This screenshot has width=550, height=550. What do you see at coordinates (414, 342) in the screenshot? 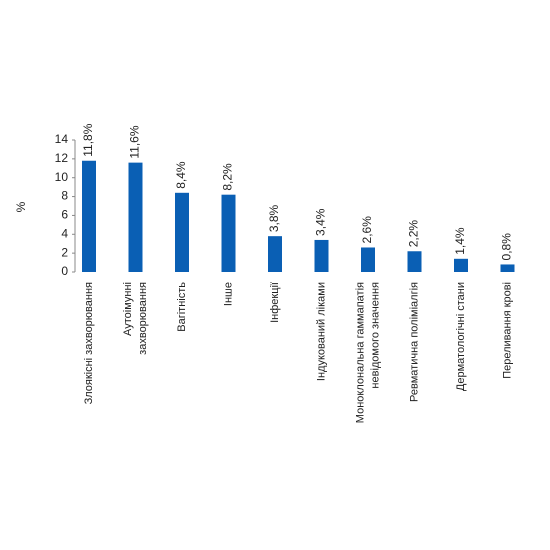
I see `x-tick-label: Ревматична поліміалгія` at bounding box center [414, 342].